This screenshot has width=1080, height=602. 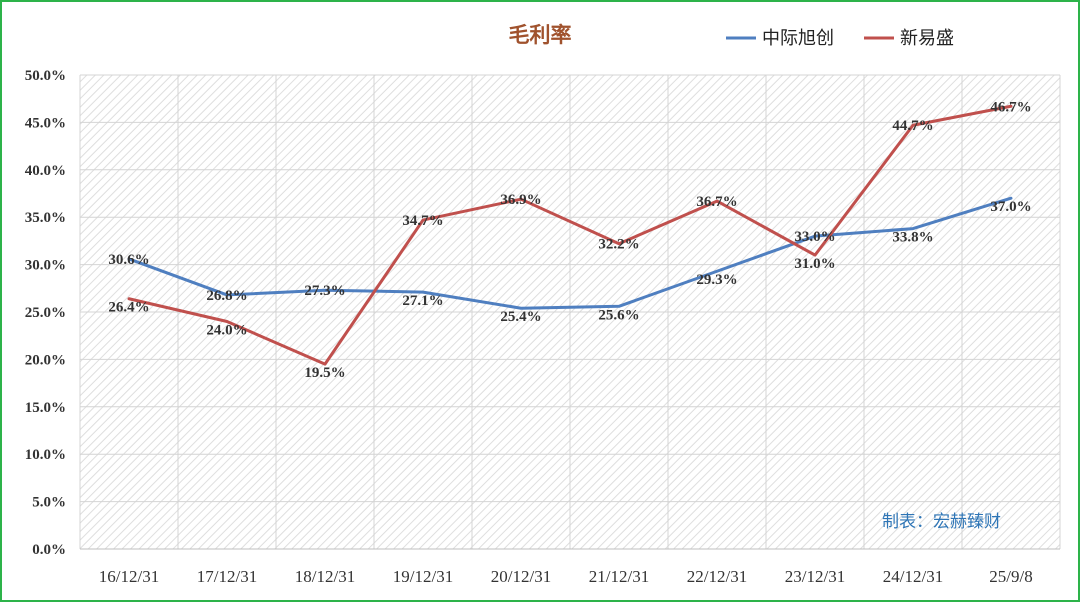 I want to click on y-tick-label: 30.0%, so click(x=45, y=266).